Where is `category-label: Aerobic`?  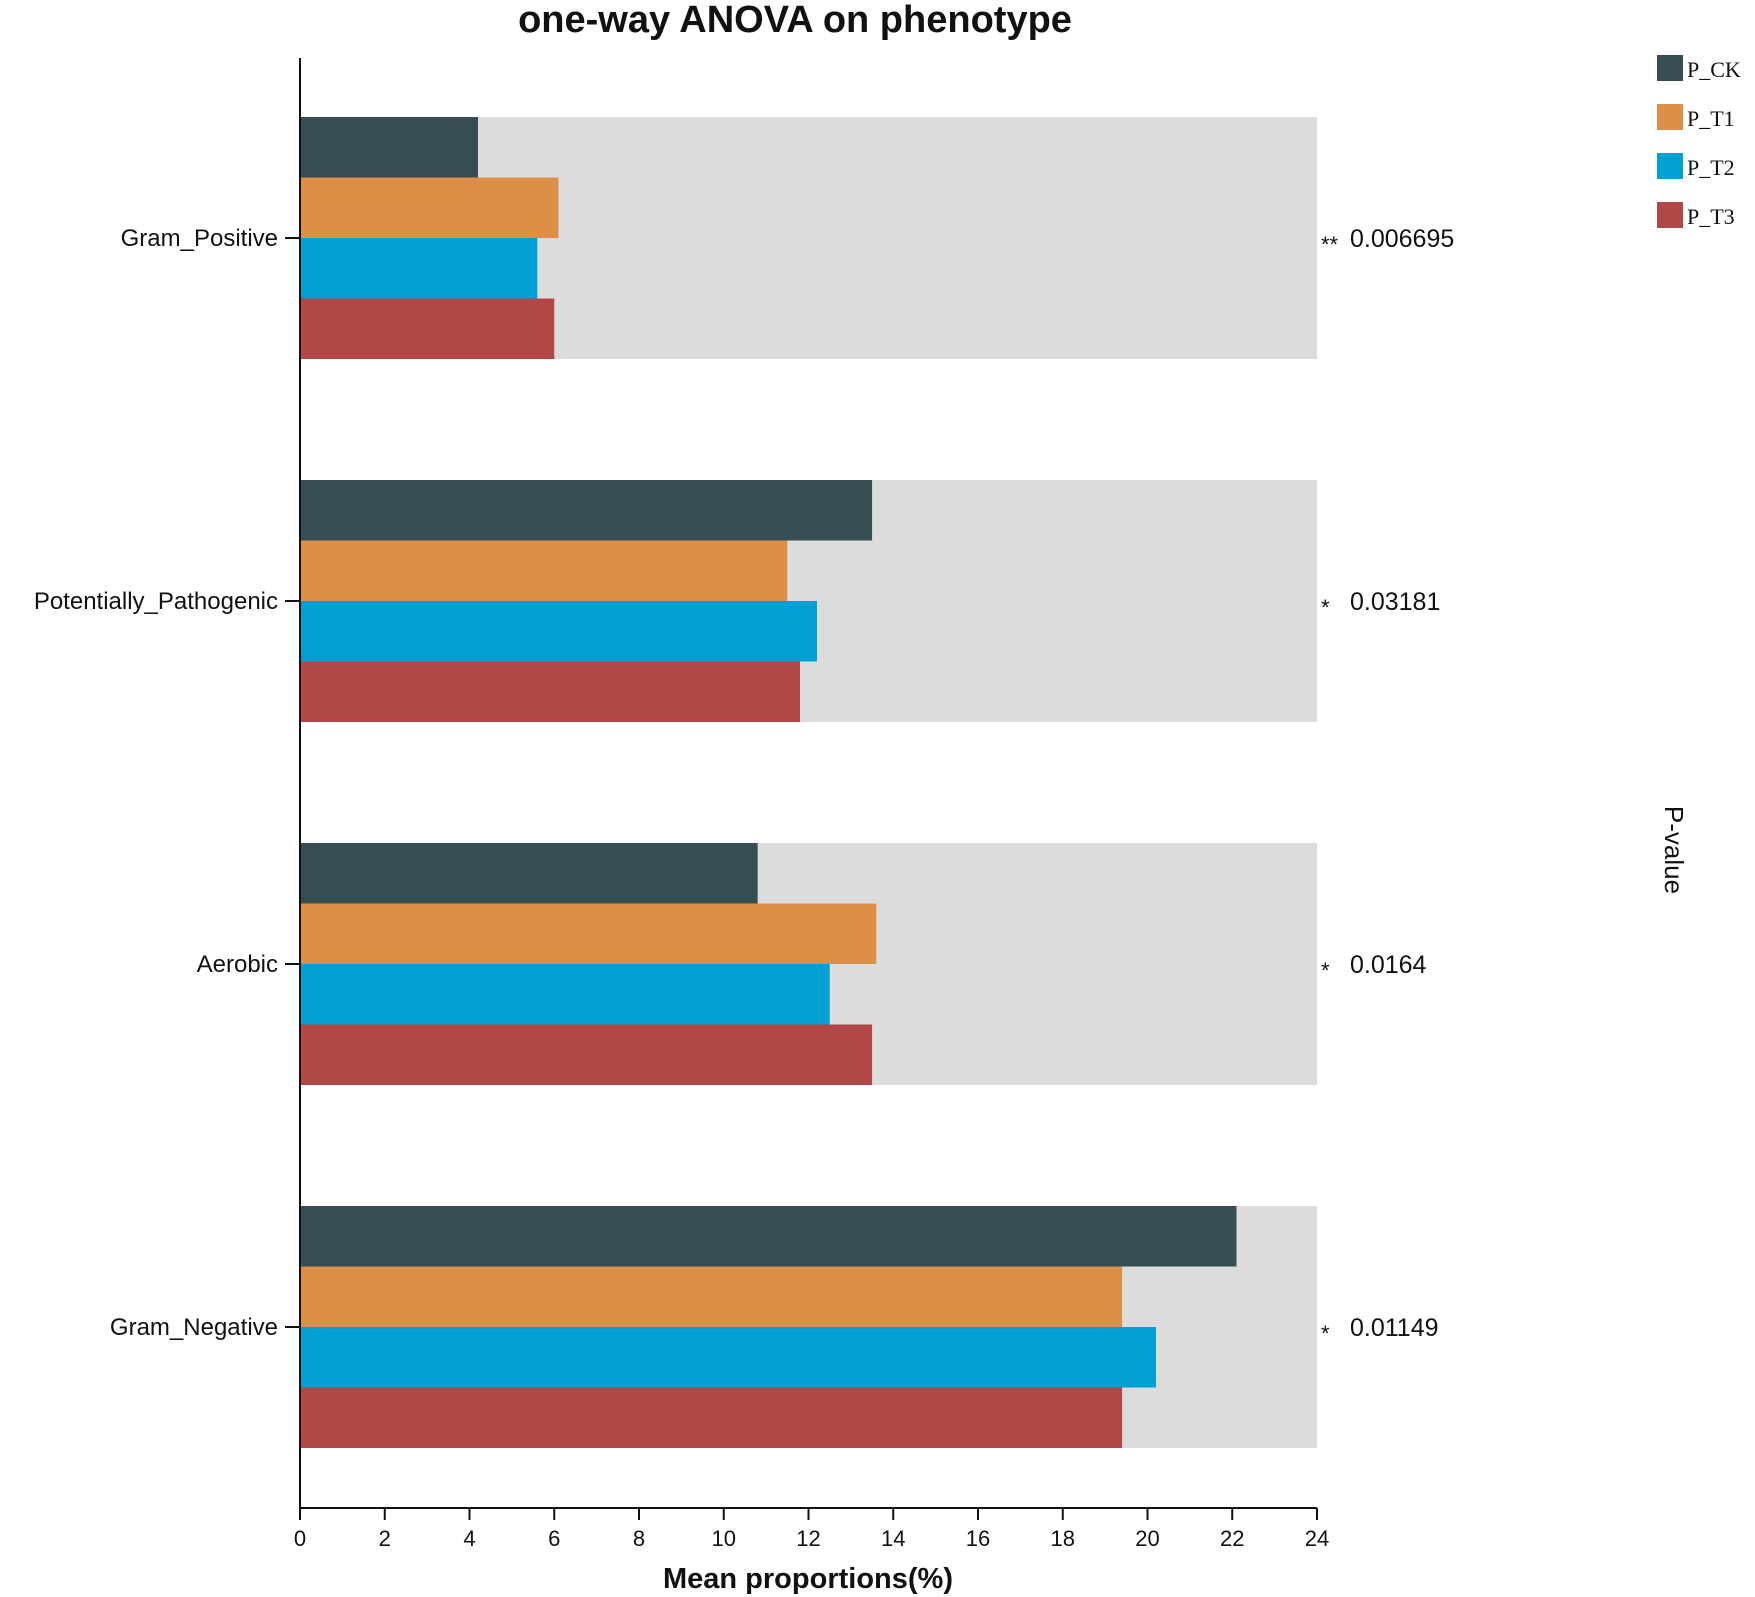 category-label: Aerobic is located at coordinates (237, 964).